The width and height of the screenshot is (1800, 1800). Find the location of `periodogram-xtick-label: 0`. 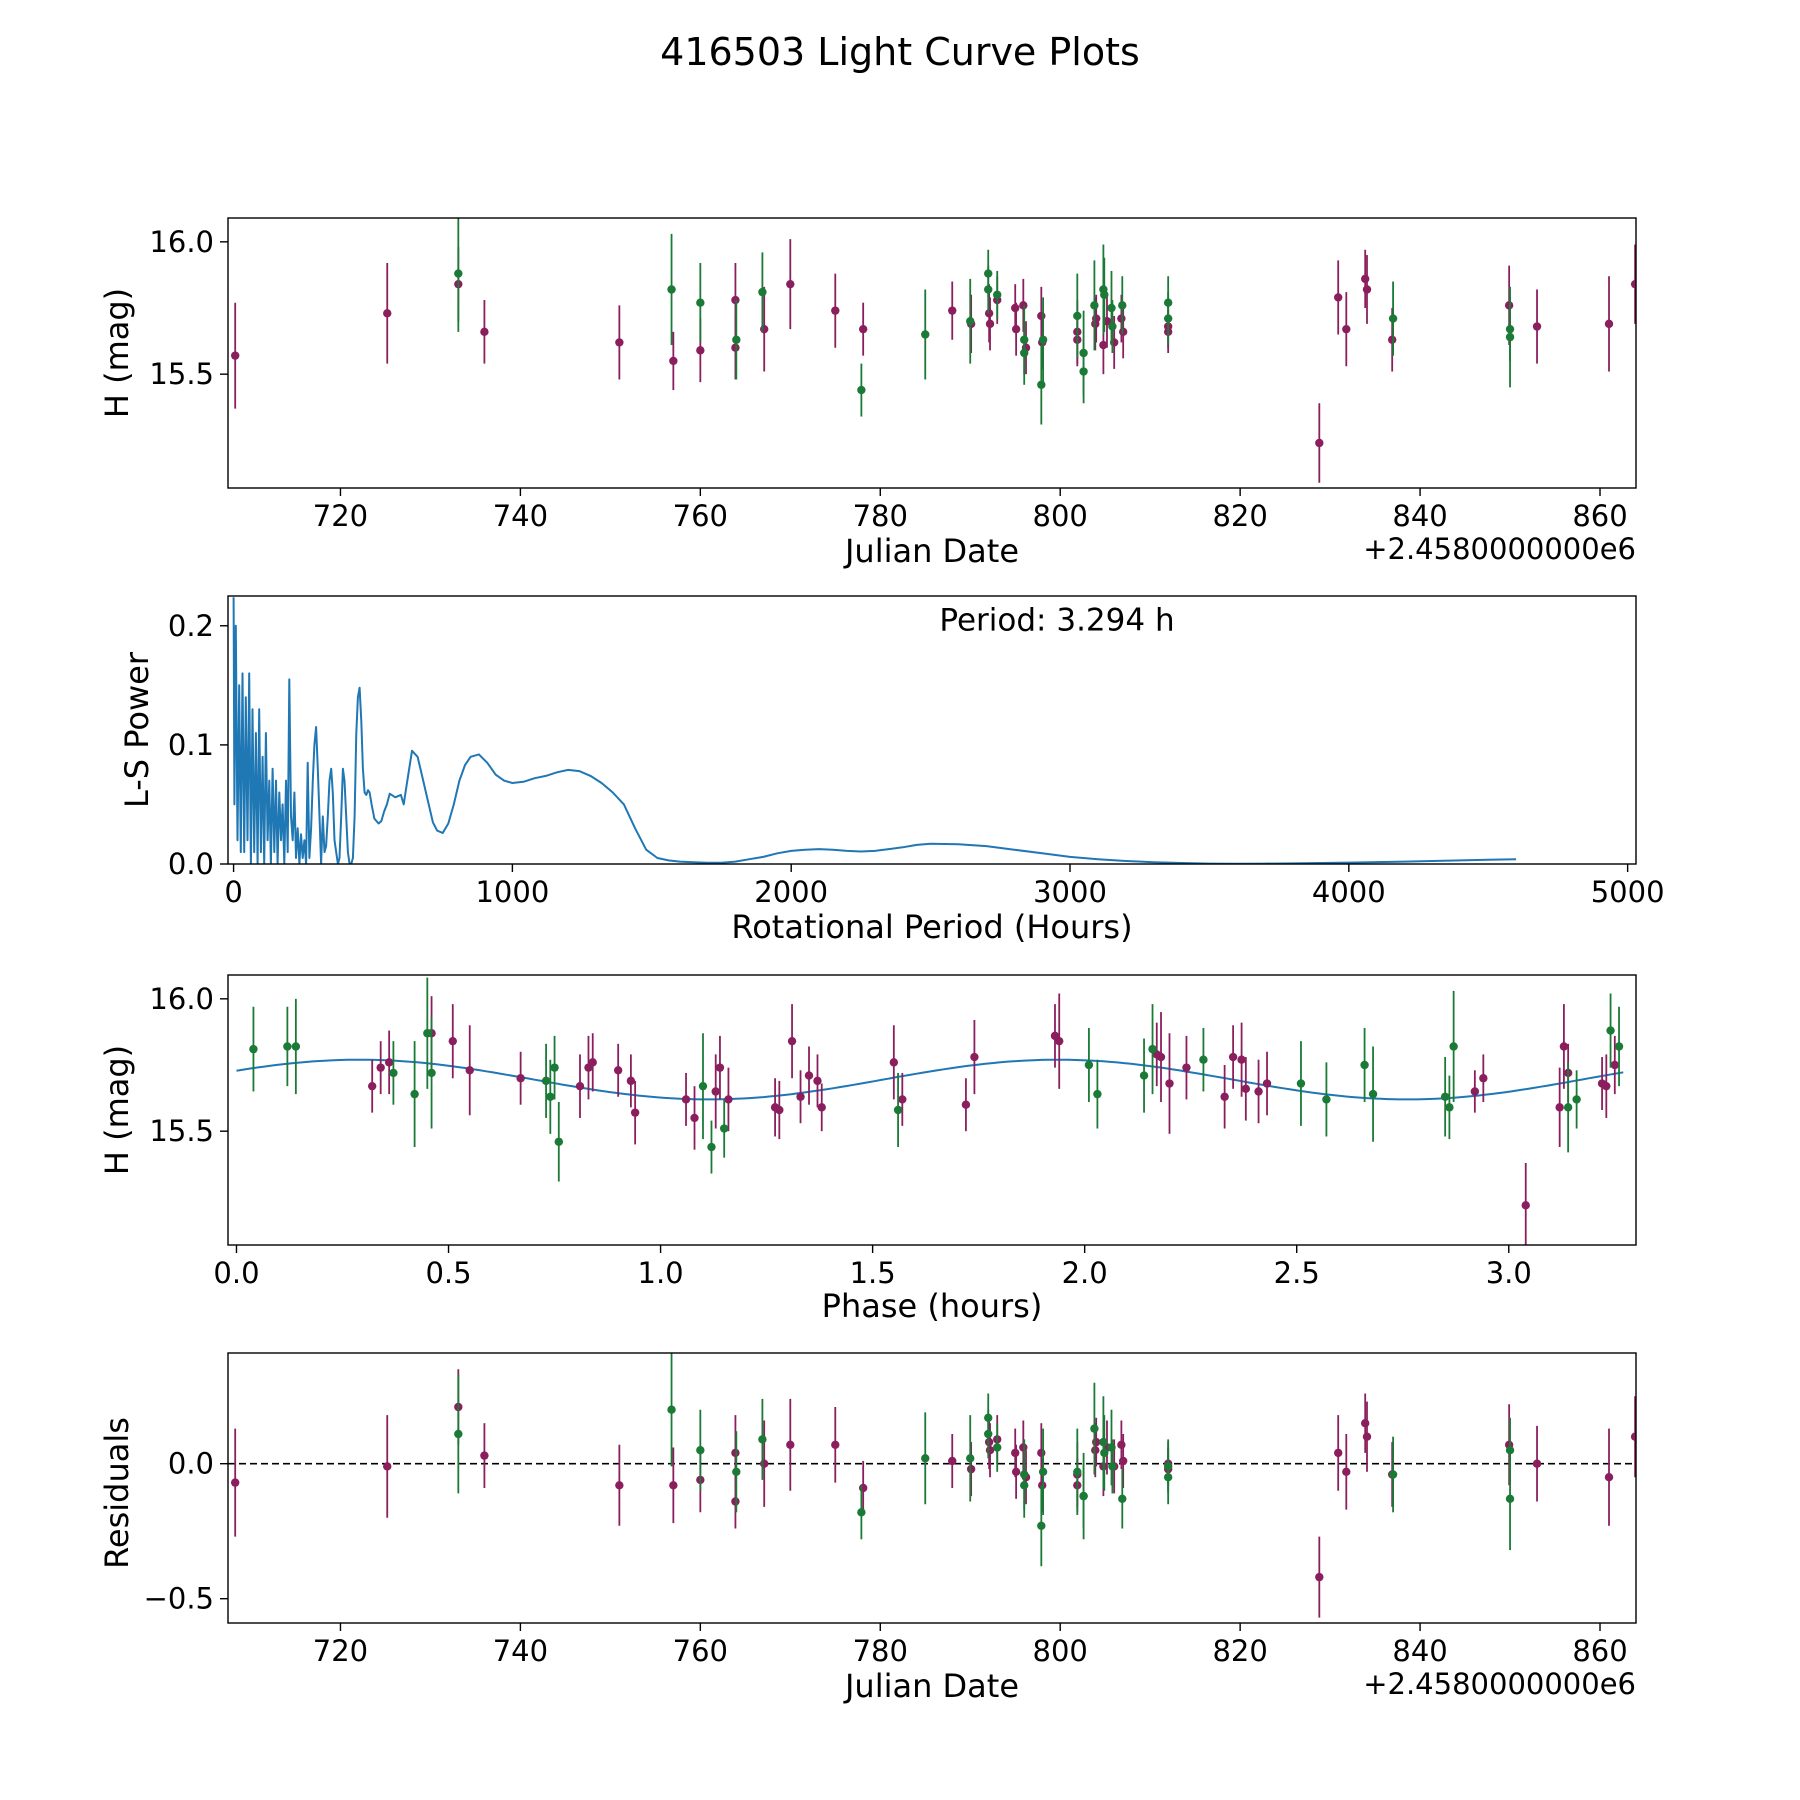

periodogram-xtick-label: 0 is located at coordinates (233, 892).